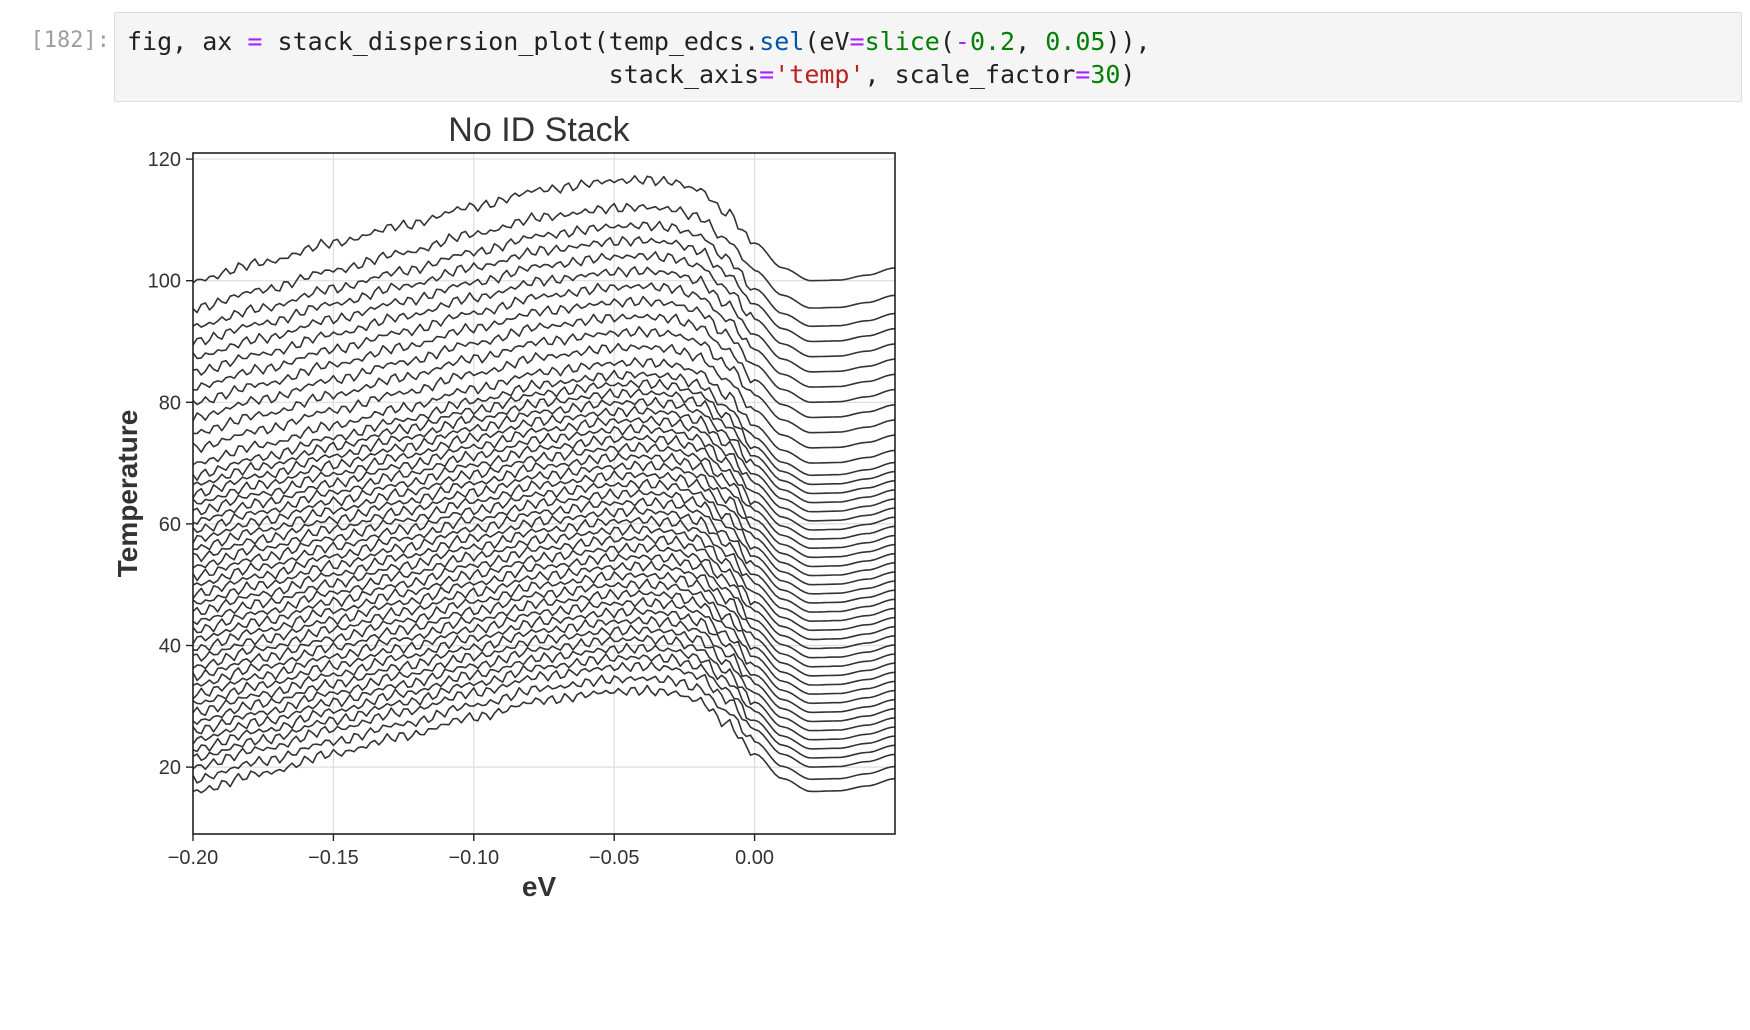 The width and height of the screenshot is (1750, 1030). I want to click on x-tick-label: −0.20, so click(193, 858).